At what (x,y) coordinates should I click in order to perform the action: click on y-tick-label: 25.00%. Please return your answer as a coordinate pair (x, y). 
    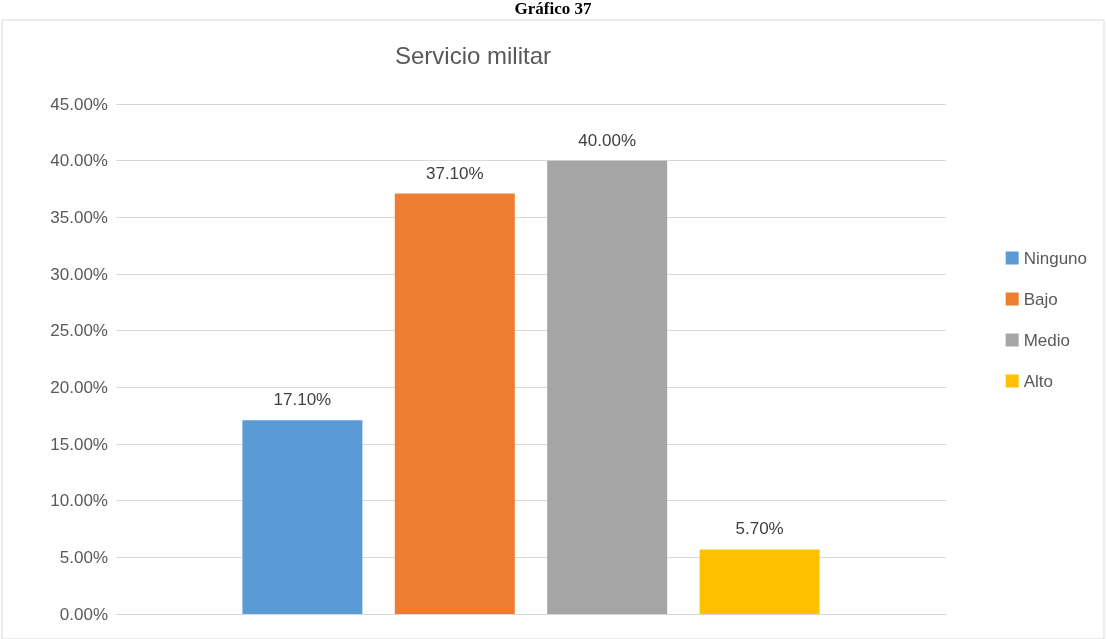
    Looking at the image, I should click on (79, 331).